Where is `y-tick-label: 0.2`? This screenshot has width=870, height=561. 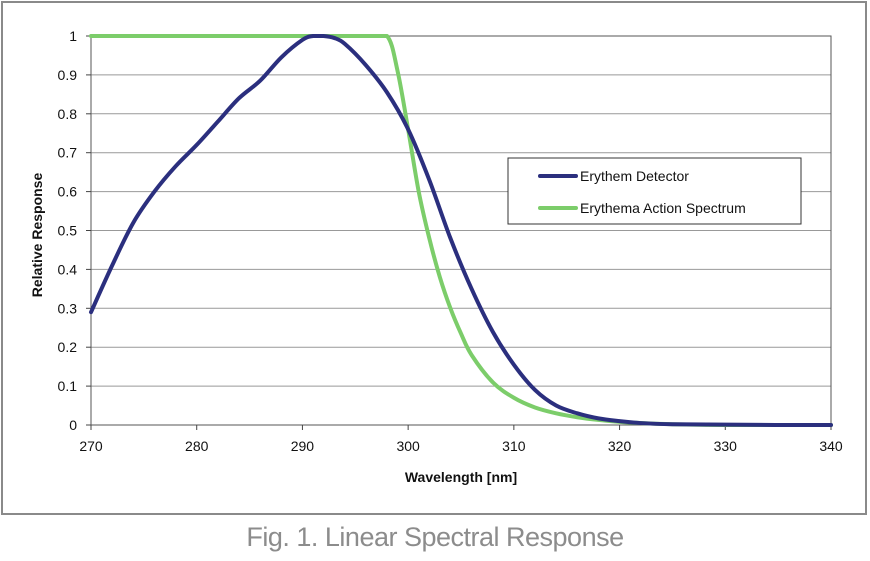
y-tick-label: 0.2 is located at coordinates (68, 347).